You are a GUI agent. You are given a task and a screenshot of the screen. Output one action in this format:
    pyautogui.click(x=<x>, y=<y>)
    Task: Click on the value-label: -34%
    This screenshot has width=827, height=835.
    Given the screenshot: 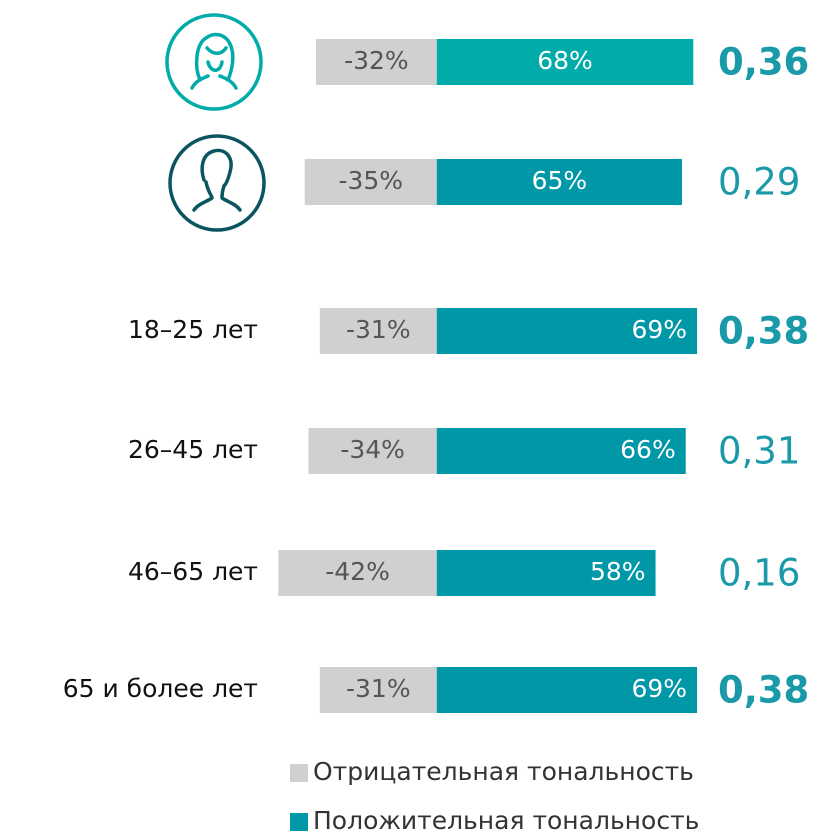 What is the action you would take?
    pyautogui.click(x=372, y=449)
    